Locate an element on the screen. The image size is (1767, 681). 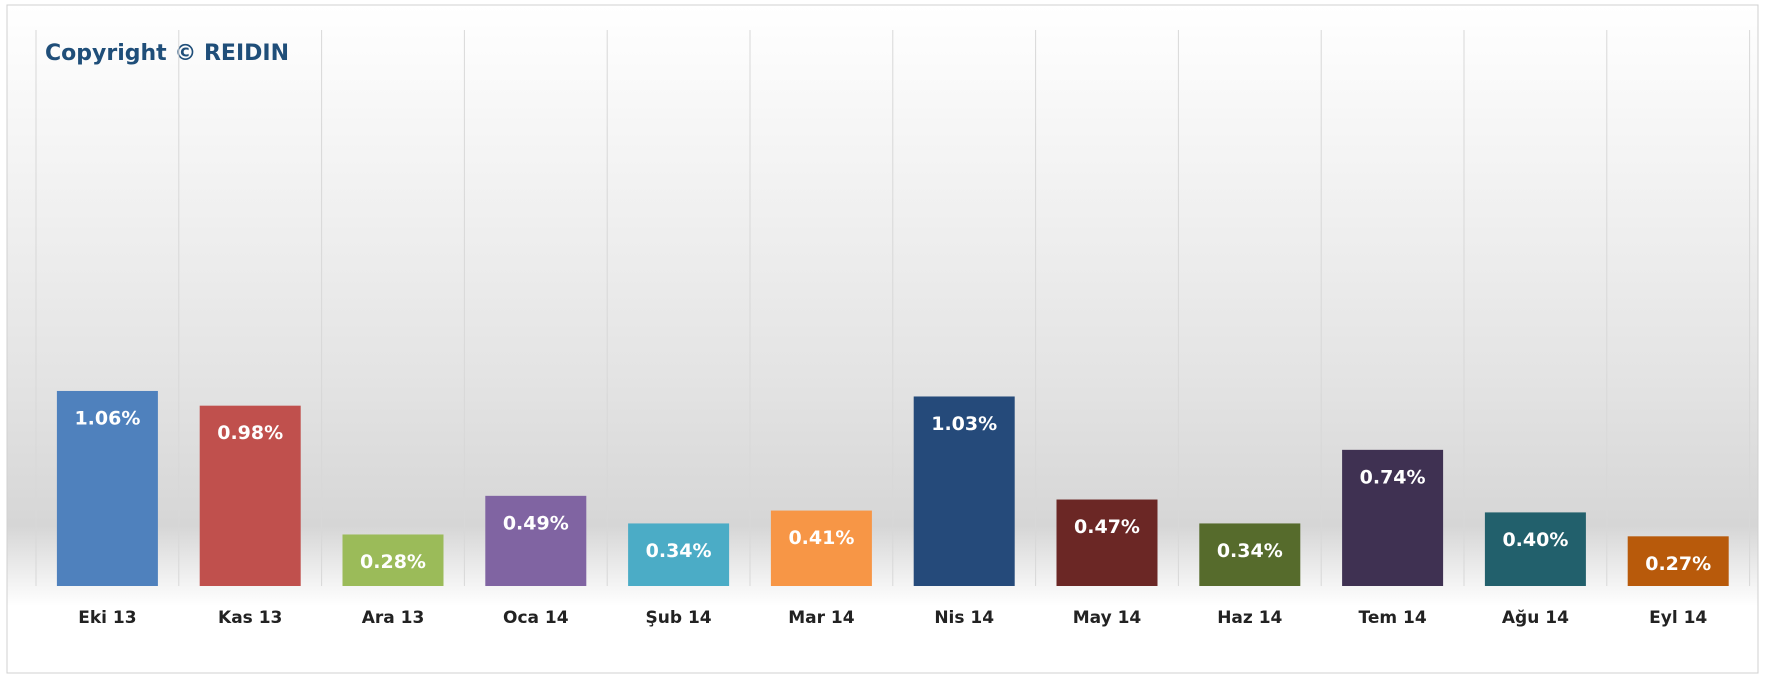
x-tick-label: Tem 14 is located at coordinates (1393, 618).